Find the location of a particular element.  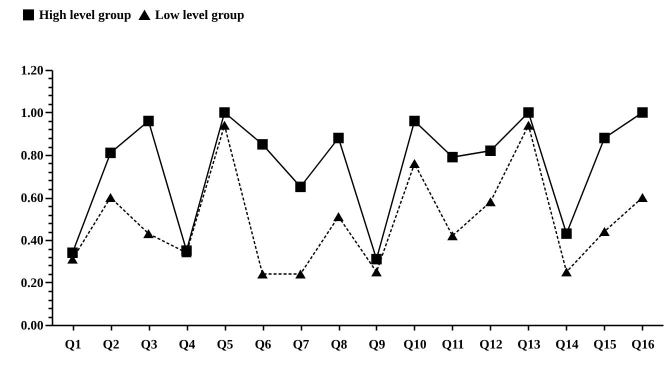

x-tick-label: Q7 is located at coordinates (301, 344).